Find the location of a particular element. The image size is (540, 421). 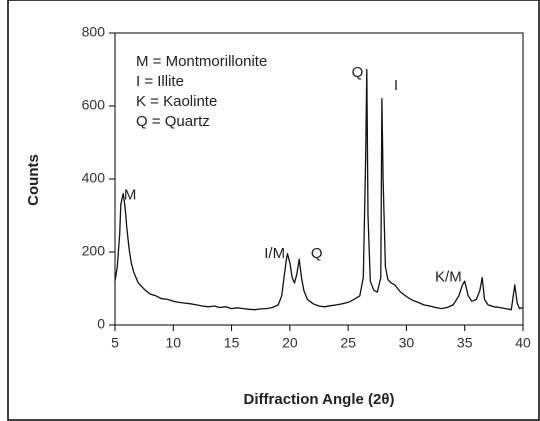

y-tick-label: 0 is located at coordinates (101, 324).